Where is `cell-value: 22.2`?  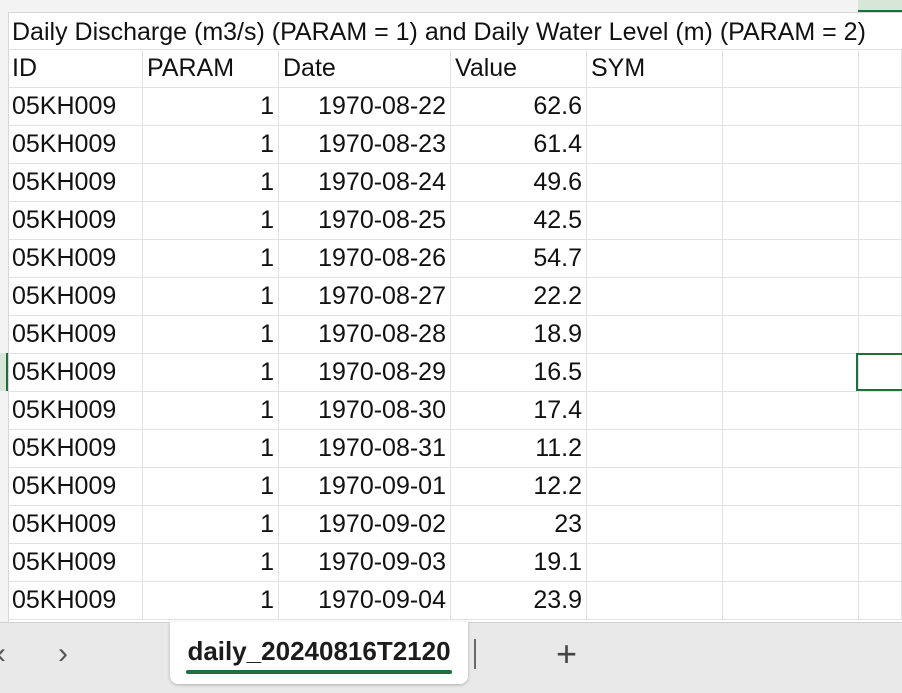 cell-value: 22.2 is located at coordinates (519, 297).